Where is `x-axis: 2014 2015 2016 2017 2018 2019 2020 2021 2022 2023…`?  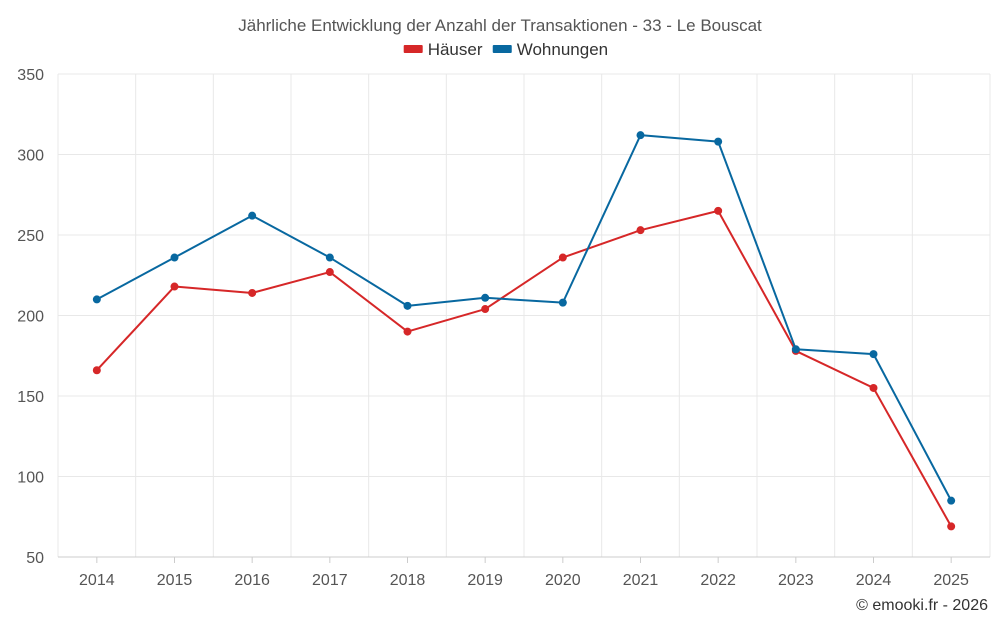 x-axis: 2014 2015 2016 2017 2018 2019 2020 2021 2022 2023… is located at coordinates (524, 572).